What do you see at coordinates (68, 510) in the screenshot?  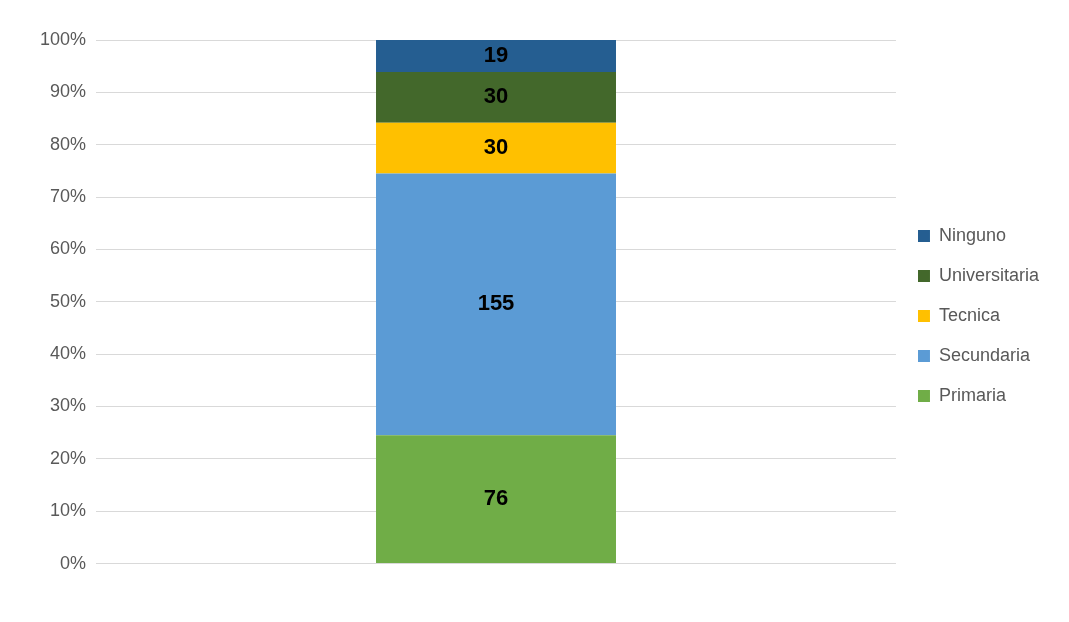 I see `y-tick-label: 10%` at bounding box center [68, 510].